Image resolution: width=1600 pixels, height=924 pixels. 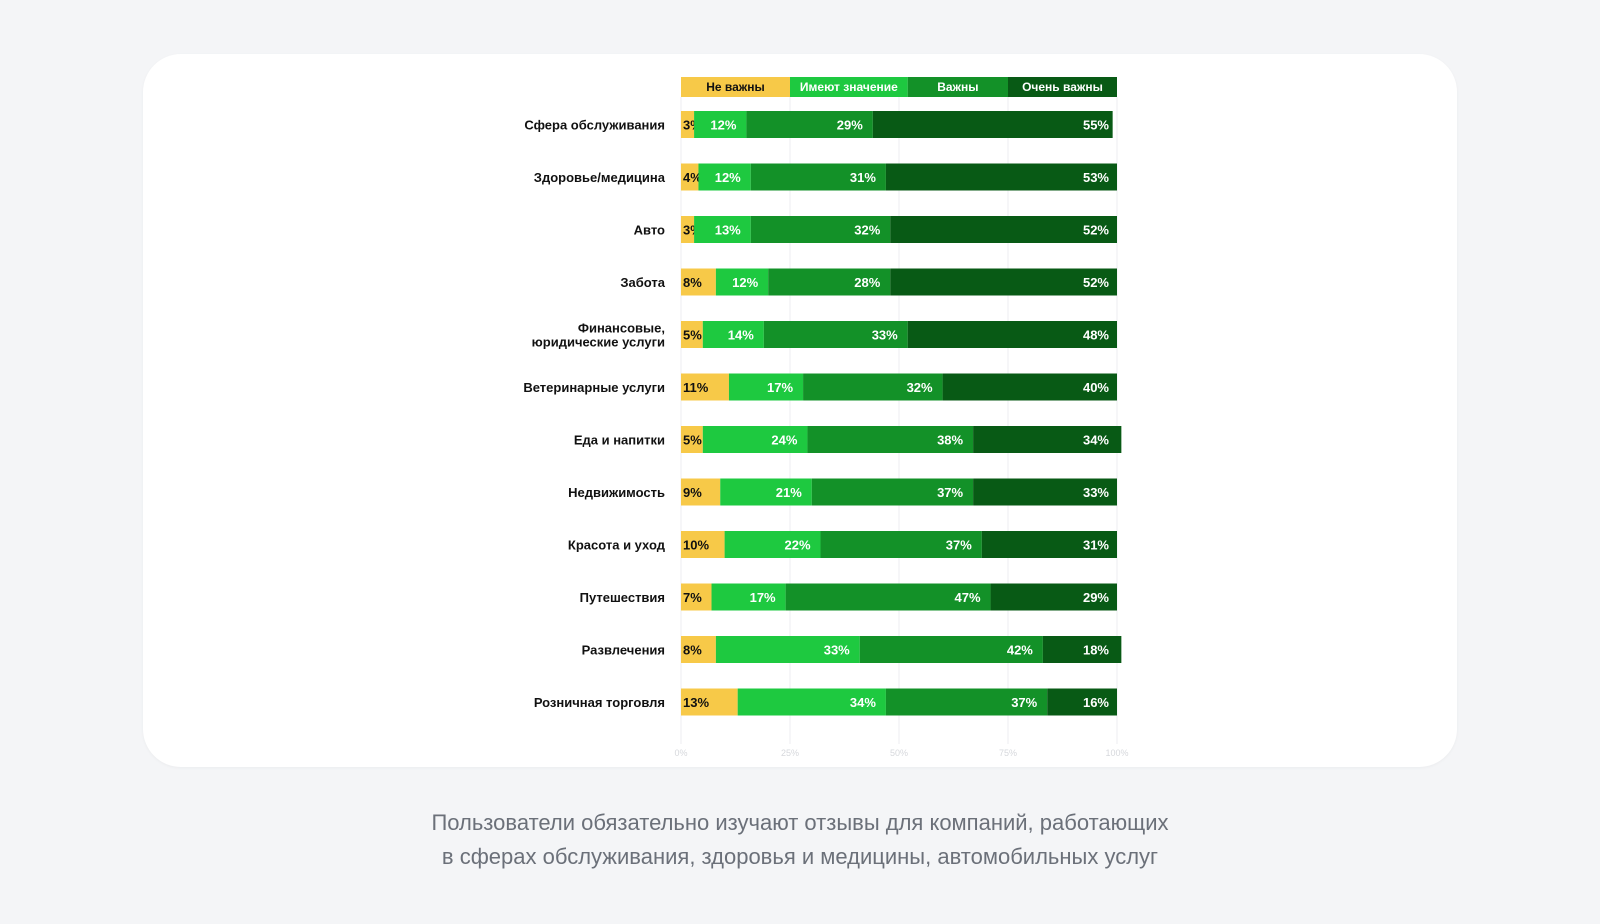 What do you see at coordinates (899, 753) in the screenshot?
I see `x-tick-label: 50%` at bounding box center [899, 753].